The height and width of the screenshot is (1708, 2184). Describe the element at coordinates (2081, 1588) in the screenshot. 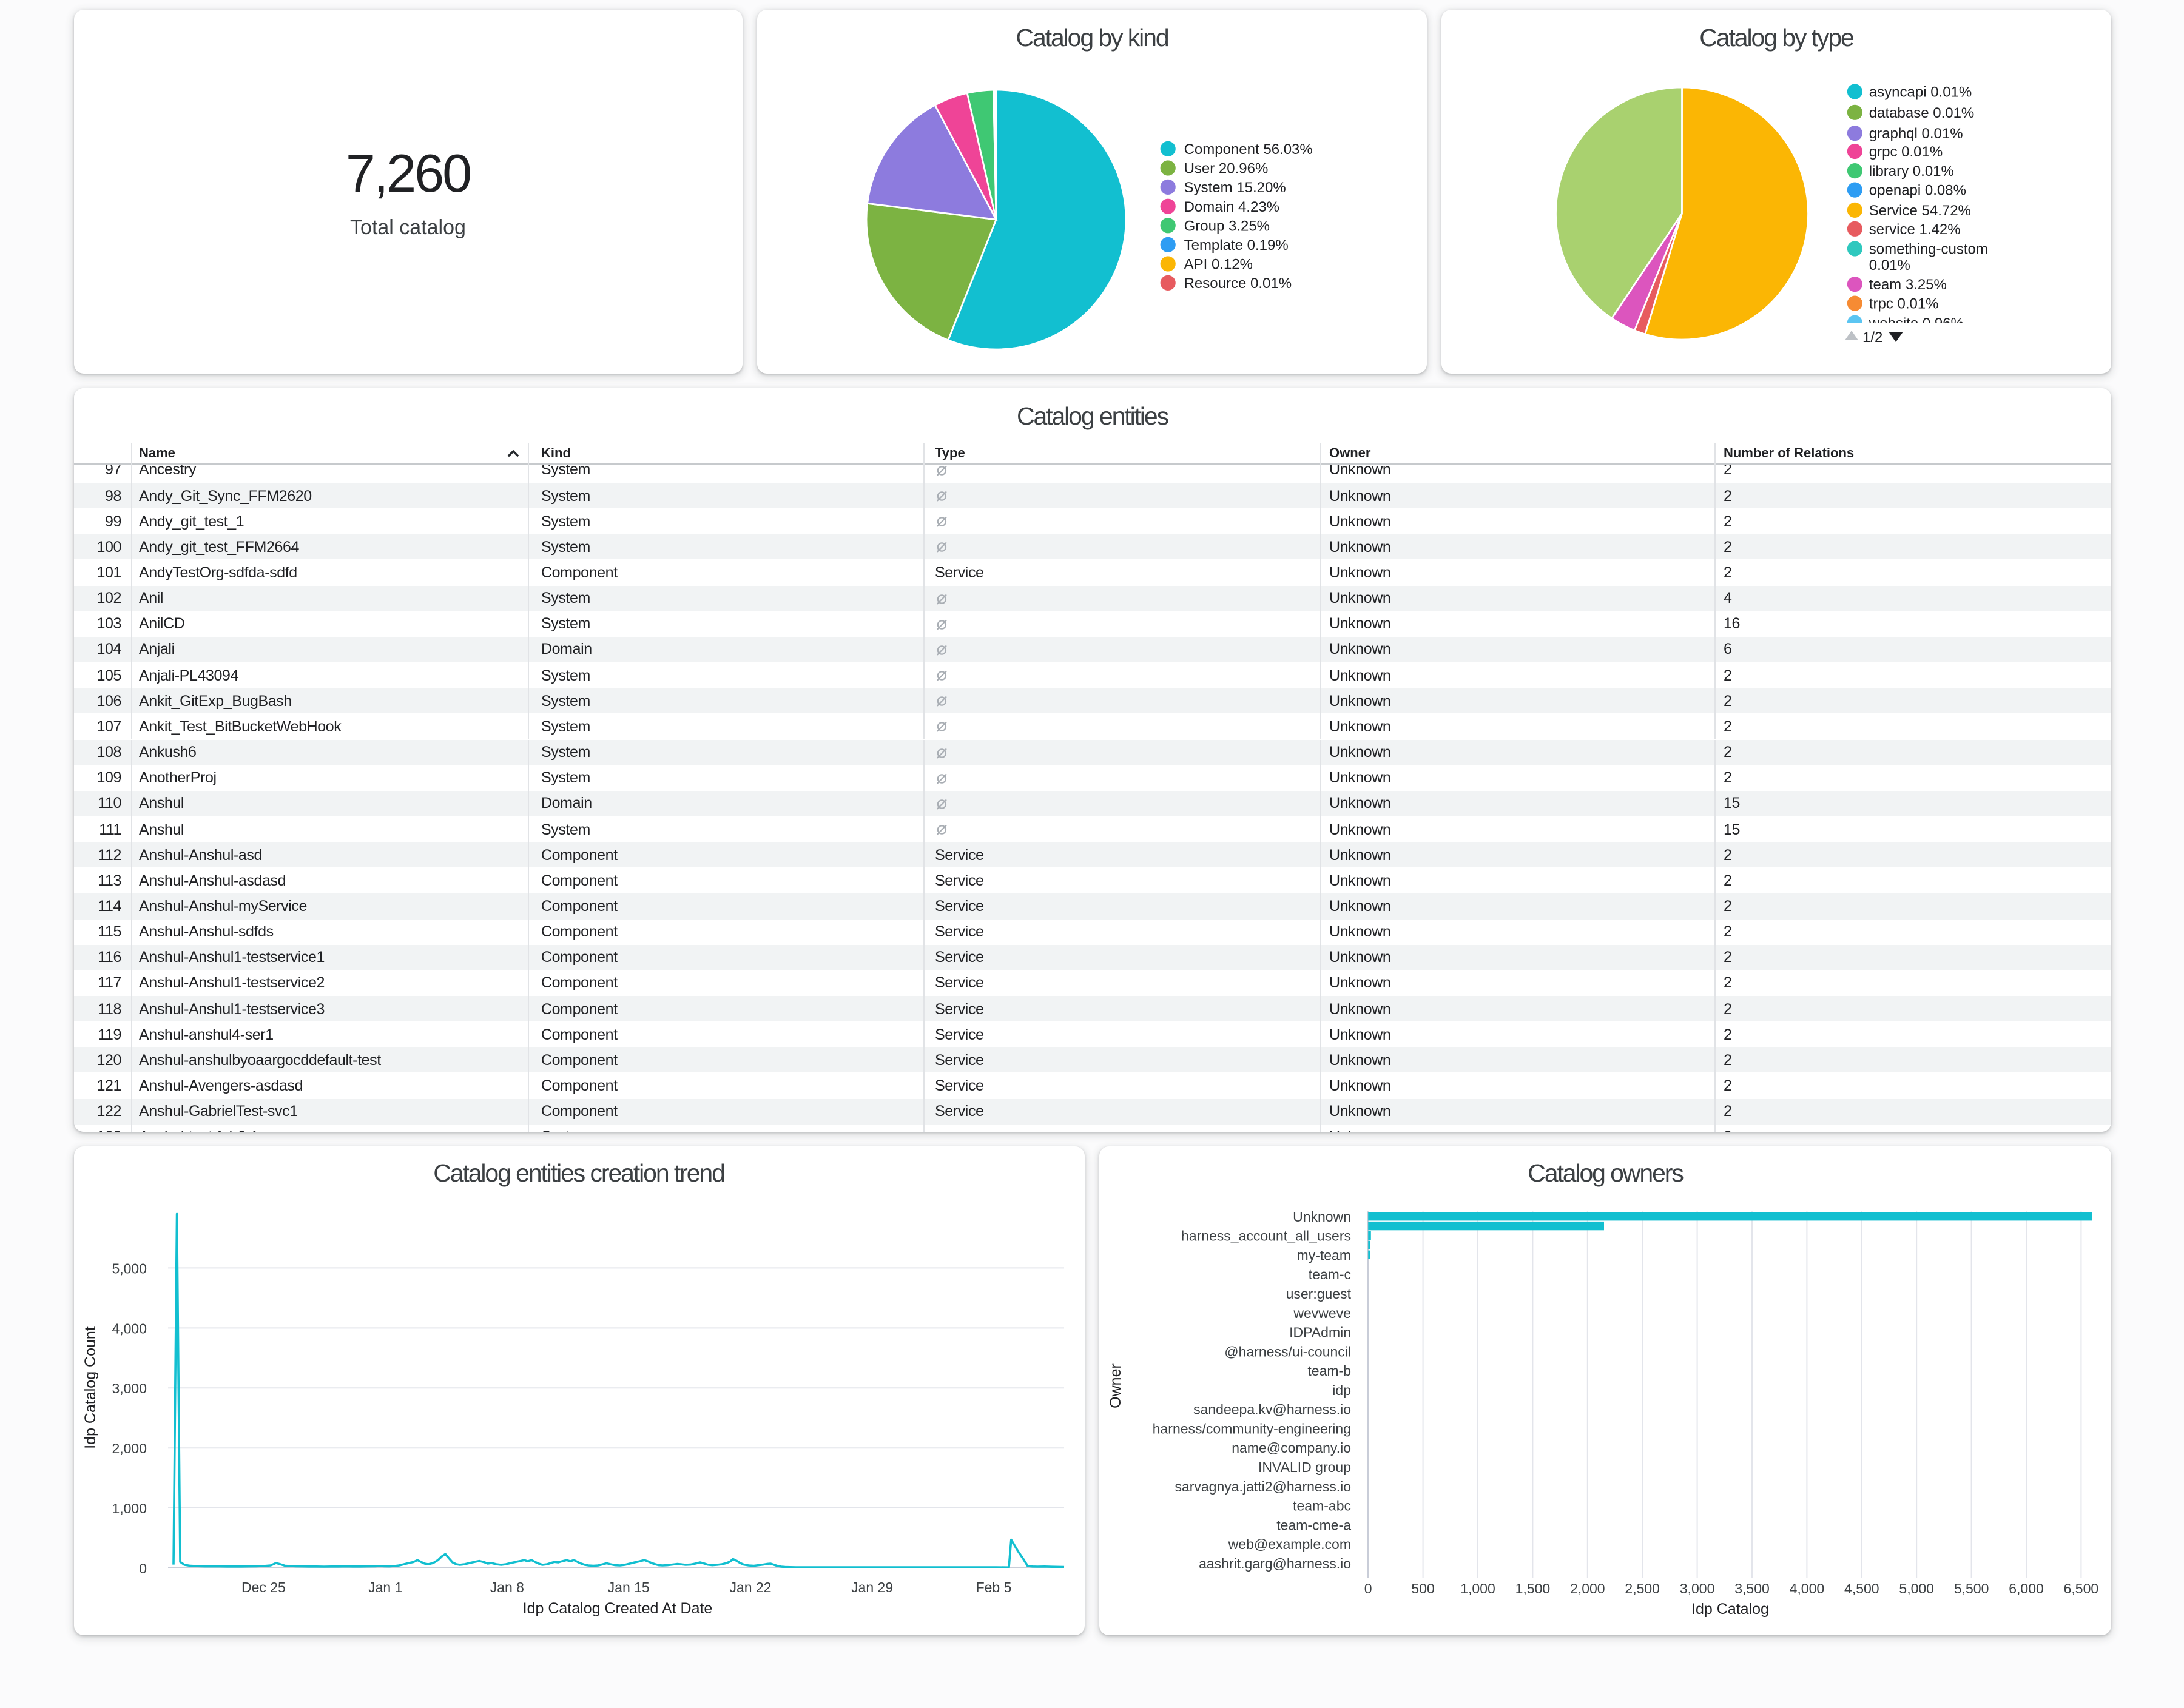

I see `svg-text: 6,500` at that location.